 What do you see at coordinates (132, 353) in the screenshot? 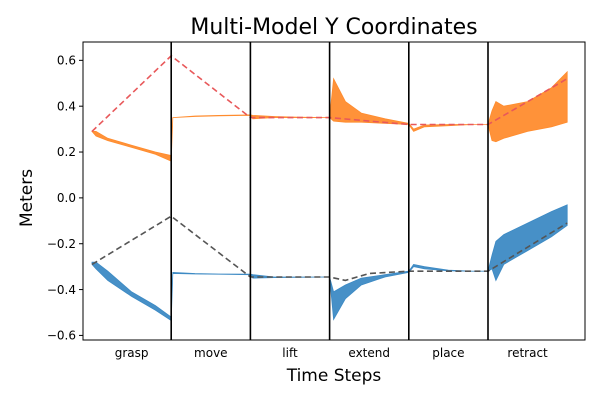
I see `x-segment-label: grasp` at bounding box center [132, 353].